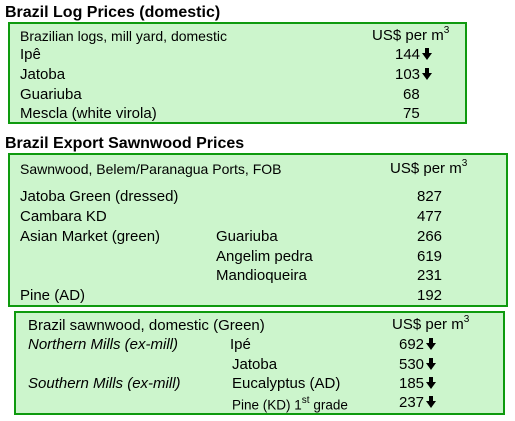 This screenshot has height=421, width=515. What do you see at coordinates (88, 113) in the screenshot?
I see `log-row-name: Mescla (white virola)` at bounding box center [88, 113].